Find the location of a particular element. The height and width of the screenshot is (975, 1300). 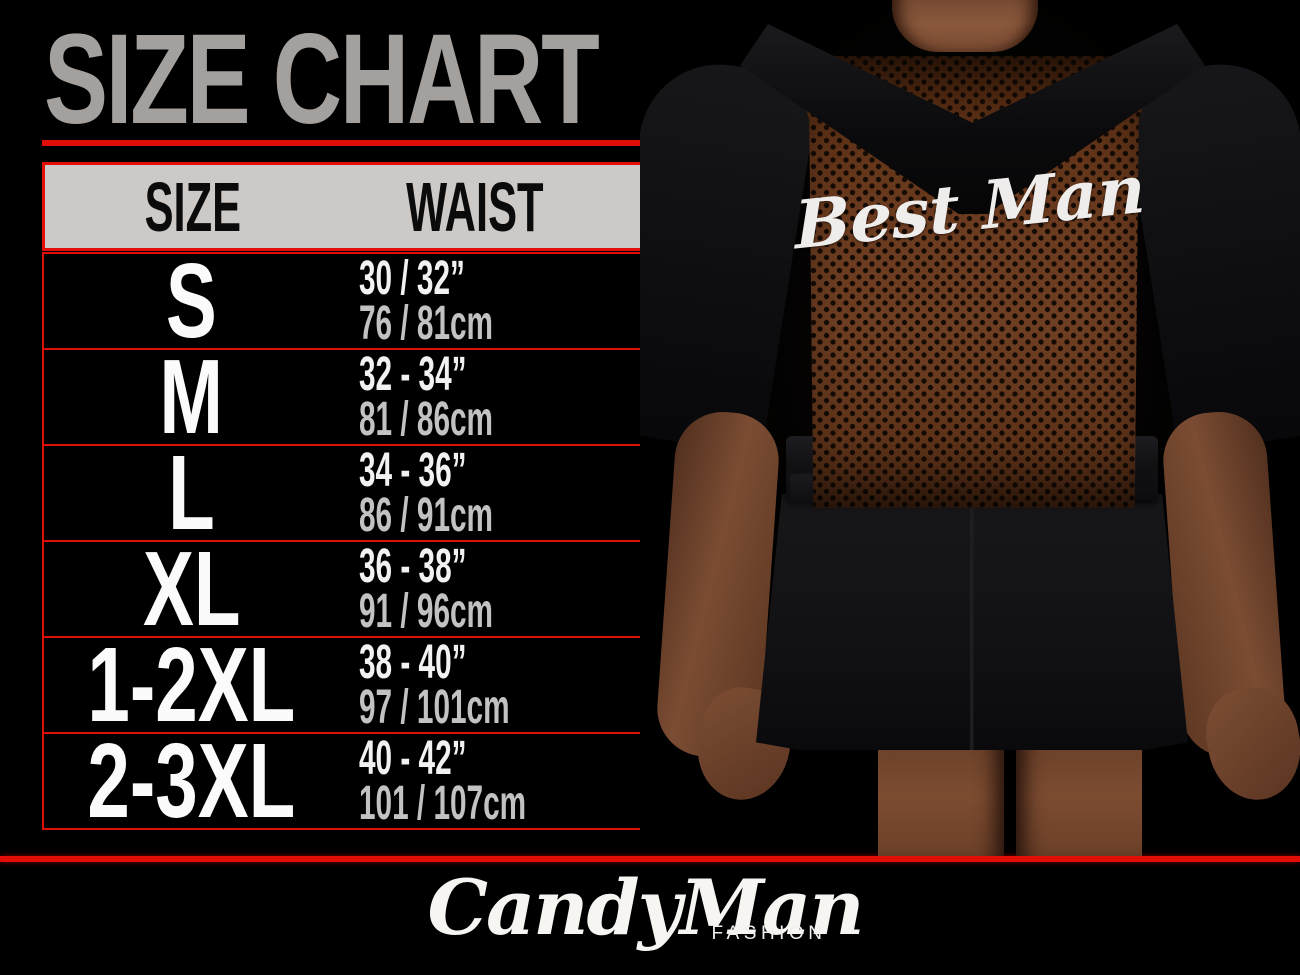

waist-value-cell: 36 - 38” 91 / 96cm is located at coordinates (490, 589).